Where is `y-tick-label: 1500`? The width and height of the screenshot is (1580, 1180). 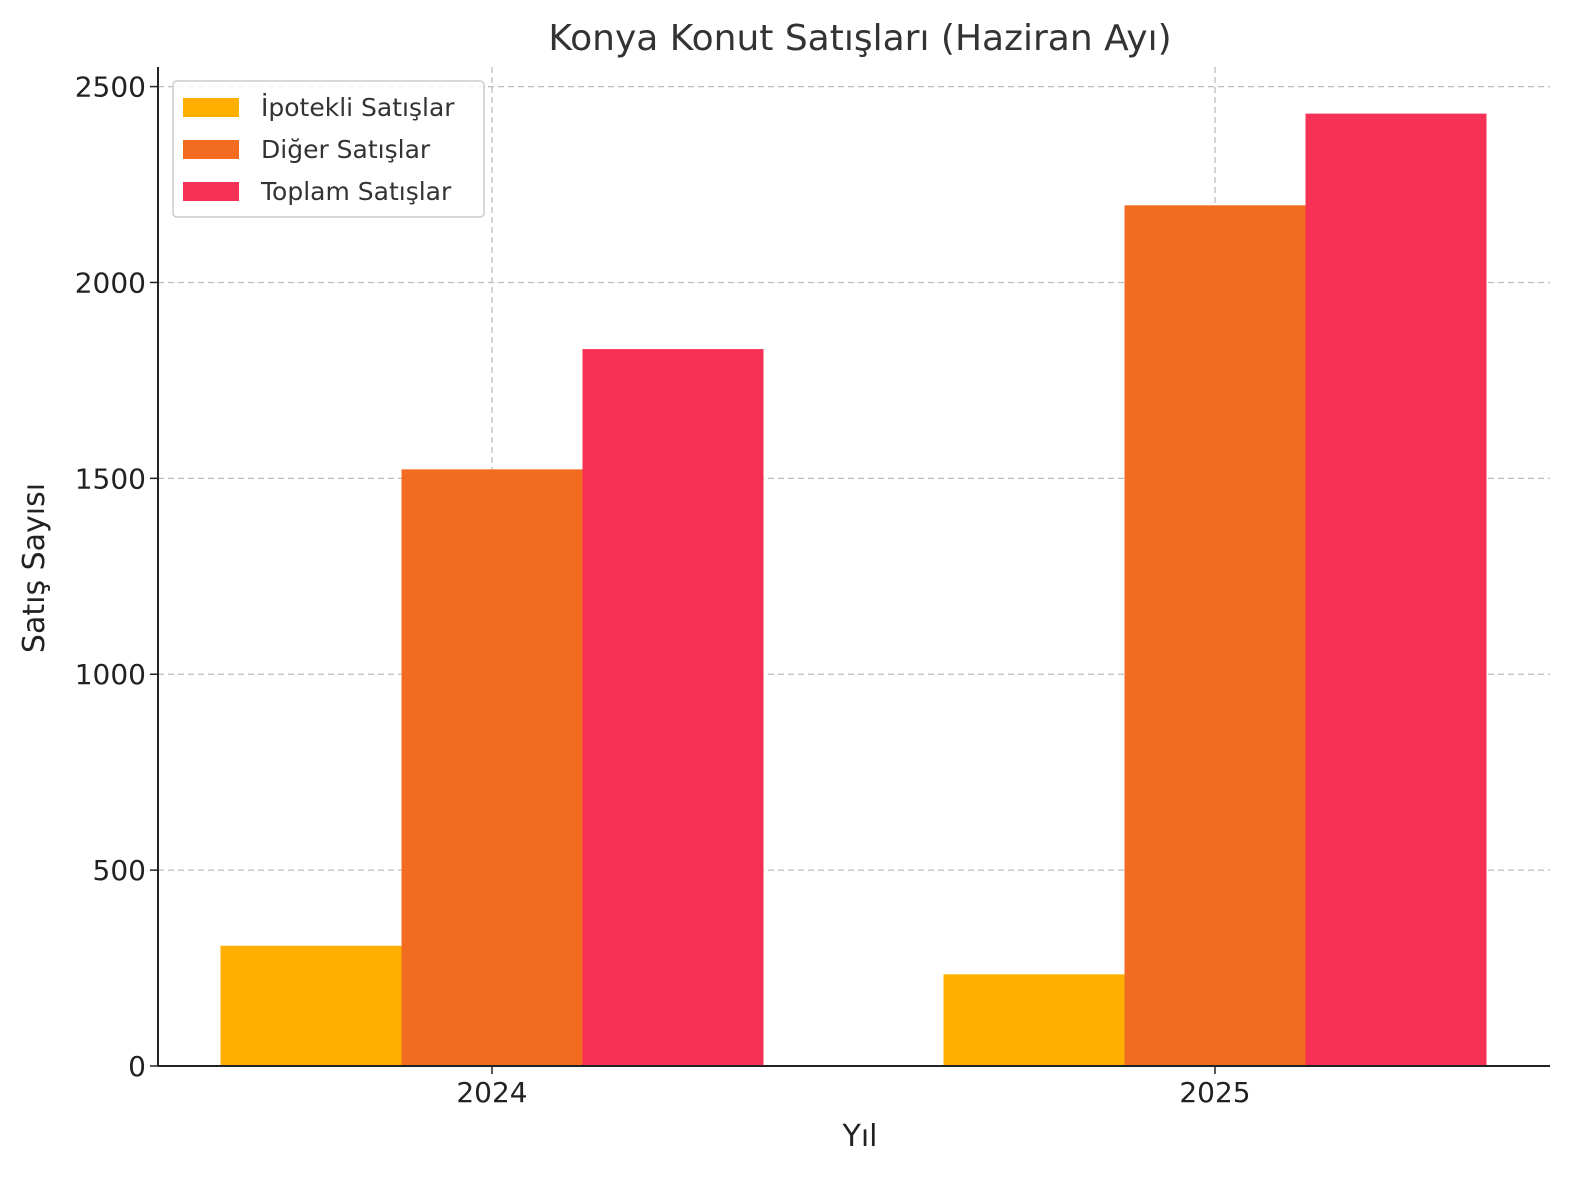
y-tick-label: 1500 is located at coordinates (110, 478).